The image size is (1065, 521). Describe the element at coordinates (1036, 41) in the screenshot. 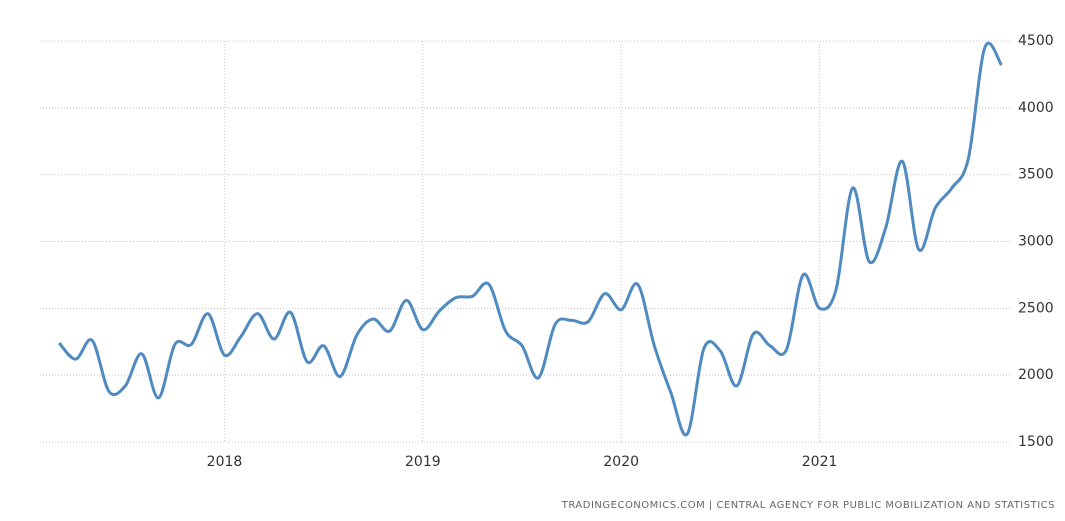

I see `y-tick-label: 4500` at that location.